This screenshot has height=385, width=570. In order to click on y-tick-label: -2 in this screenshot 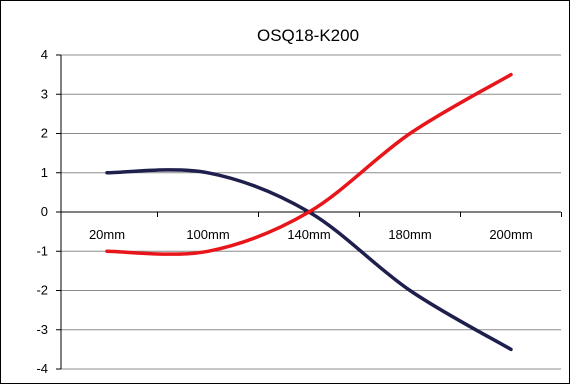, I will do `click(42, 290)`.